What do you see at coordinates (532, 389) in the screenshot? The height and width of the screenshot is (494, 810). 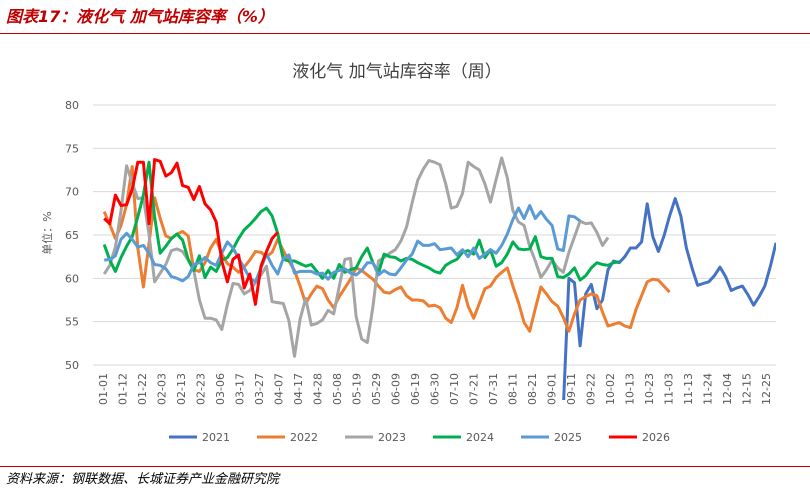 I see `x-tick-label: 08-21` at bounding box center [532, 389].